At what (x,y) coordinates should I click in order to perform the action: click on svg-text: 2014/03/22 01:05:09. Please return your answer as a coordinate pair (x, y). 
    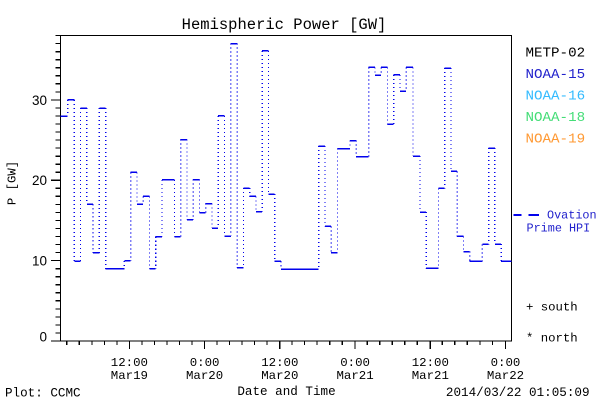
    Looking at the image, I should click on (518, 393).